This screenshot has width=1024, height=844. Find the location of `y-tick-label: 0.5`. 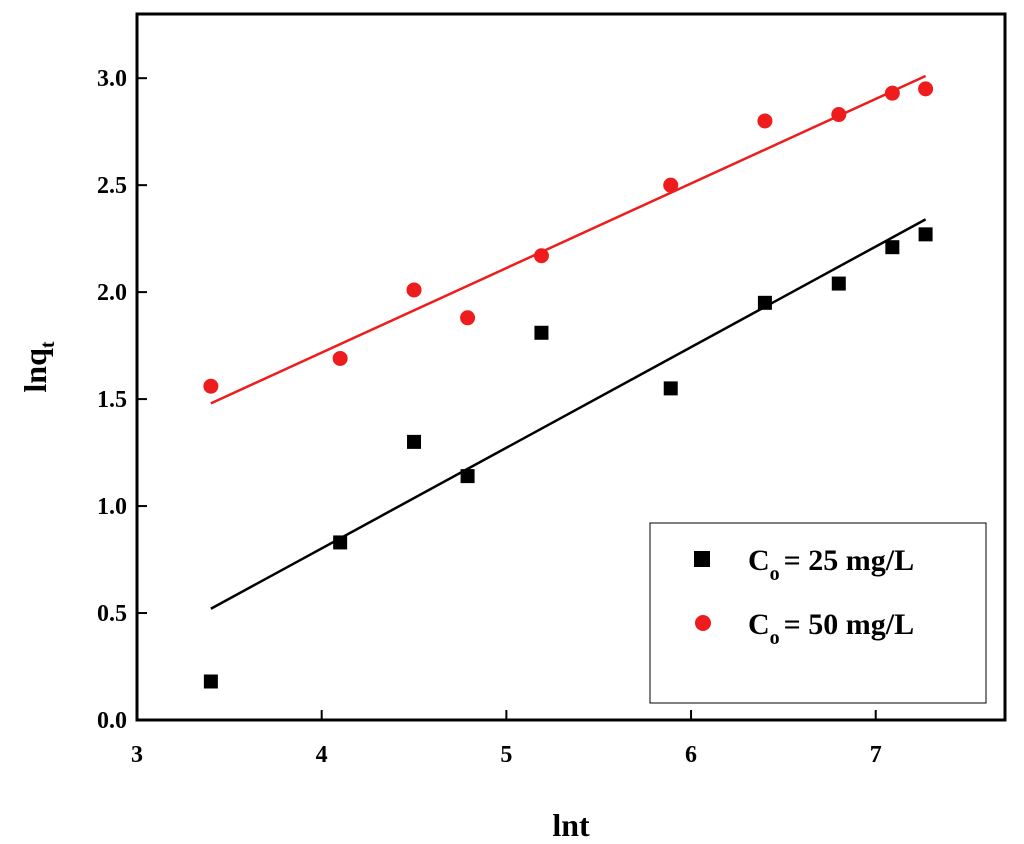

y-tick-label: 0.5 is located at coordinates (112, 614).